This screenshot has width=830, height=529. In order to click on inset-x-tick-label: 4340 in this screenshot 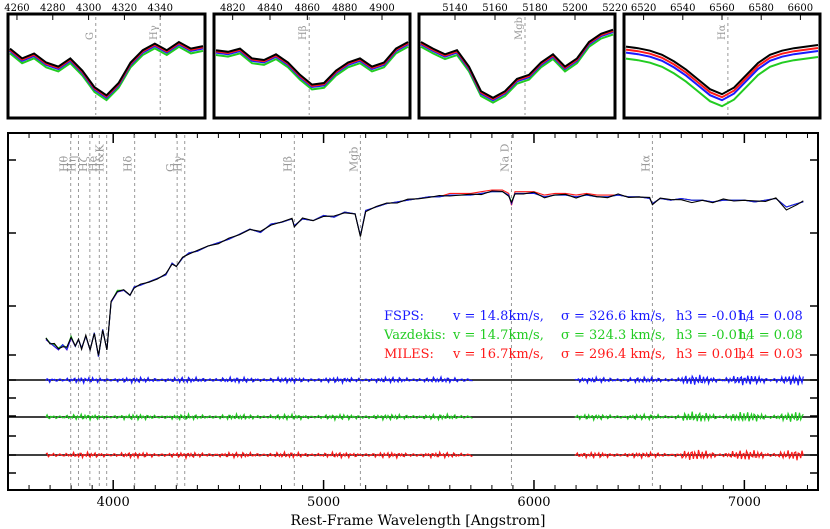, I will do `click(160, 8)`.